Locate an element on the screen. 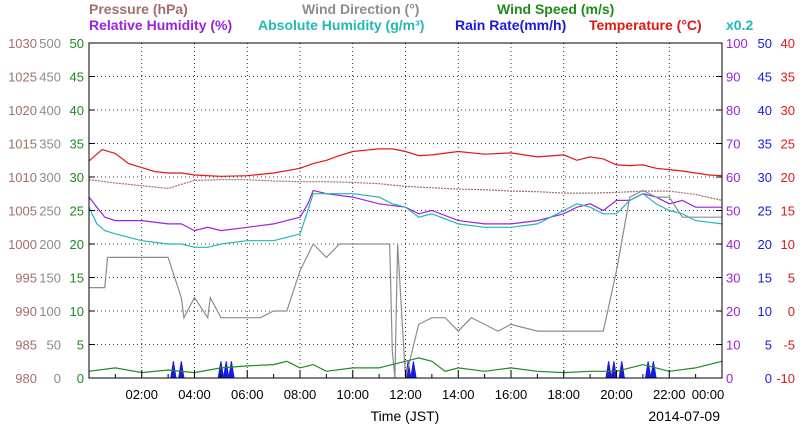 This screenshot has height=434, width=800. wind_speed-tick-label: 15 is located at coordinates (77, 278).